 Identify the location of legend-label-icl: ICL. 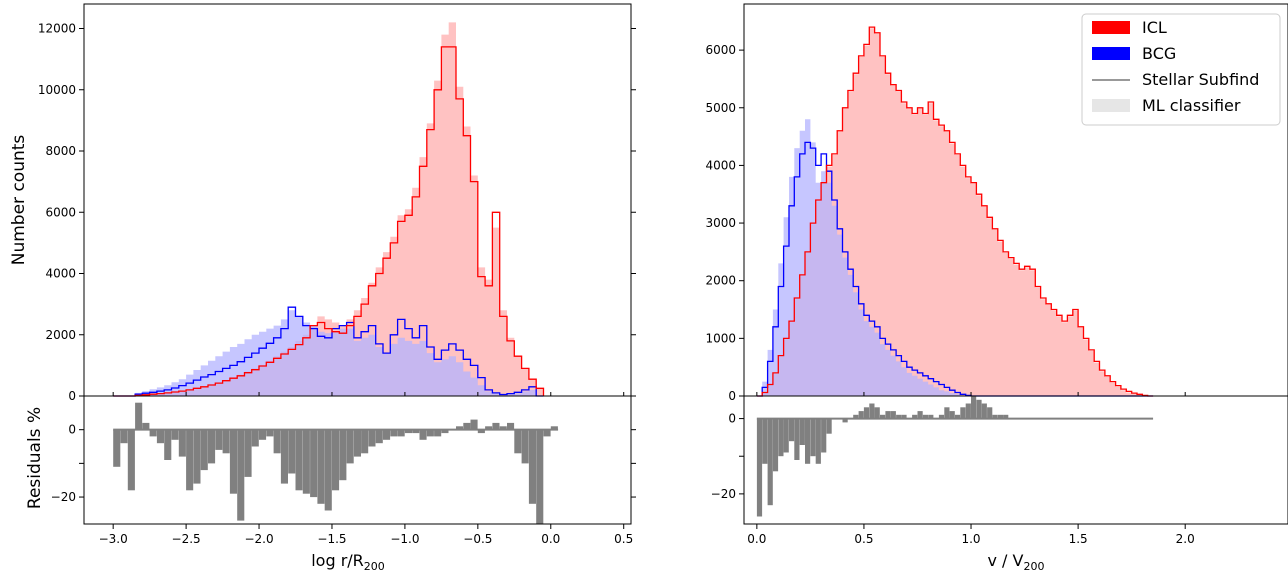
(1154, 27).